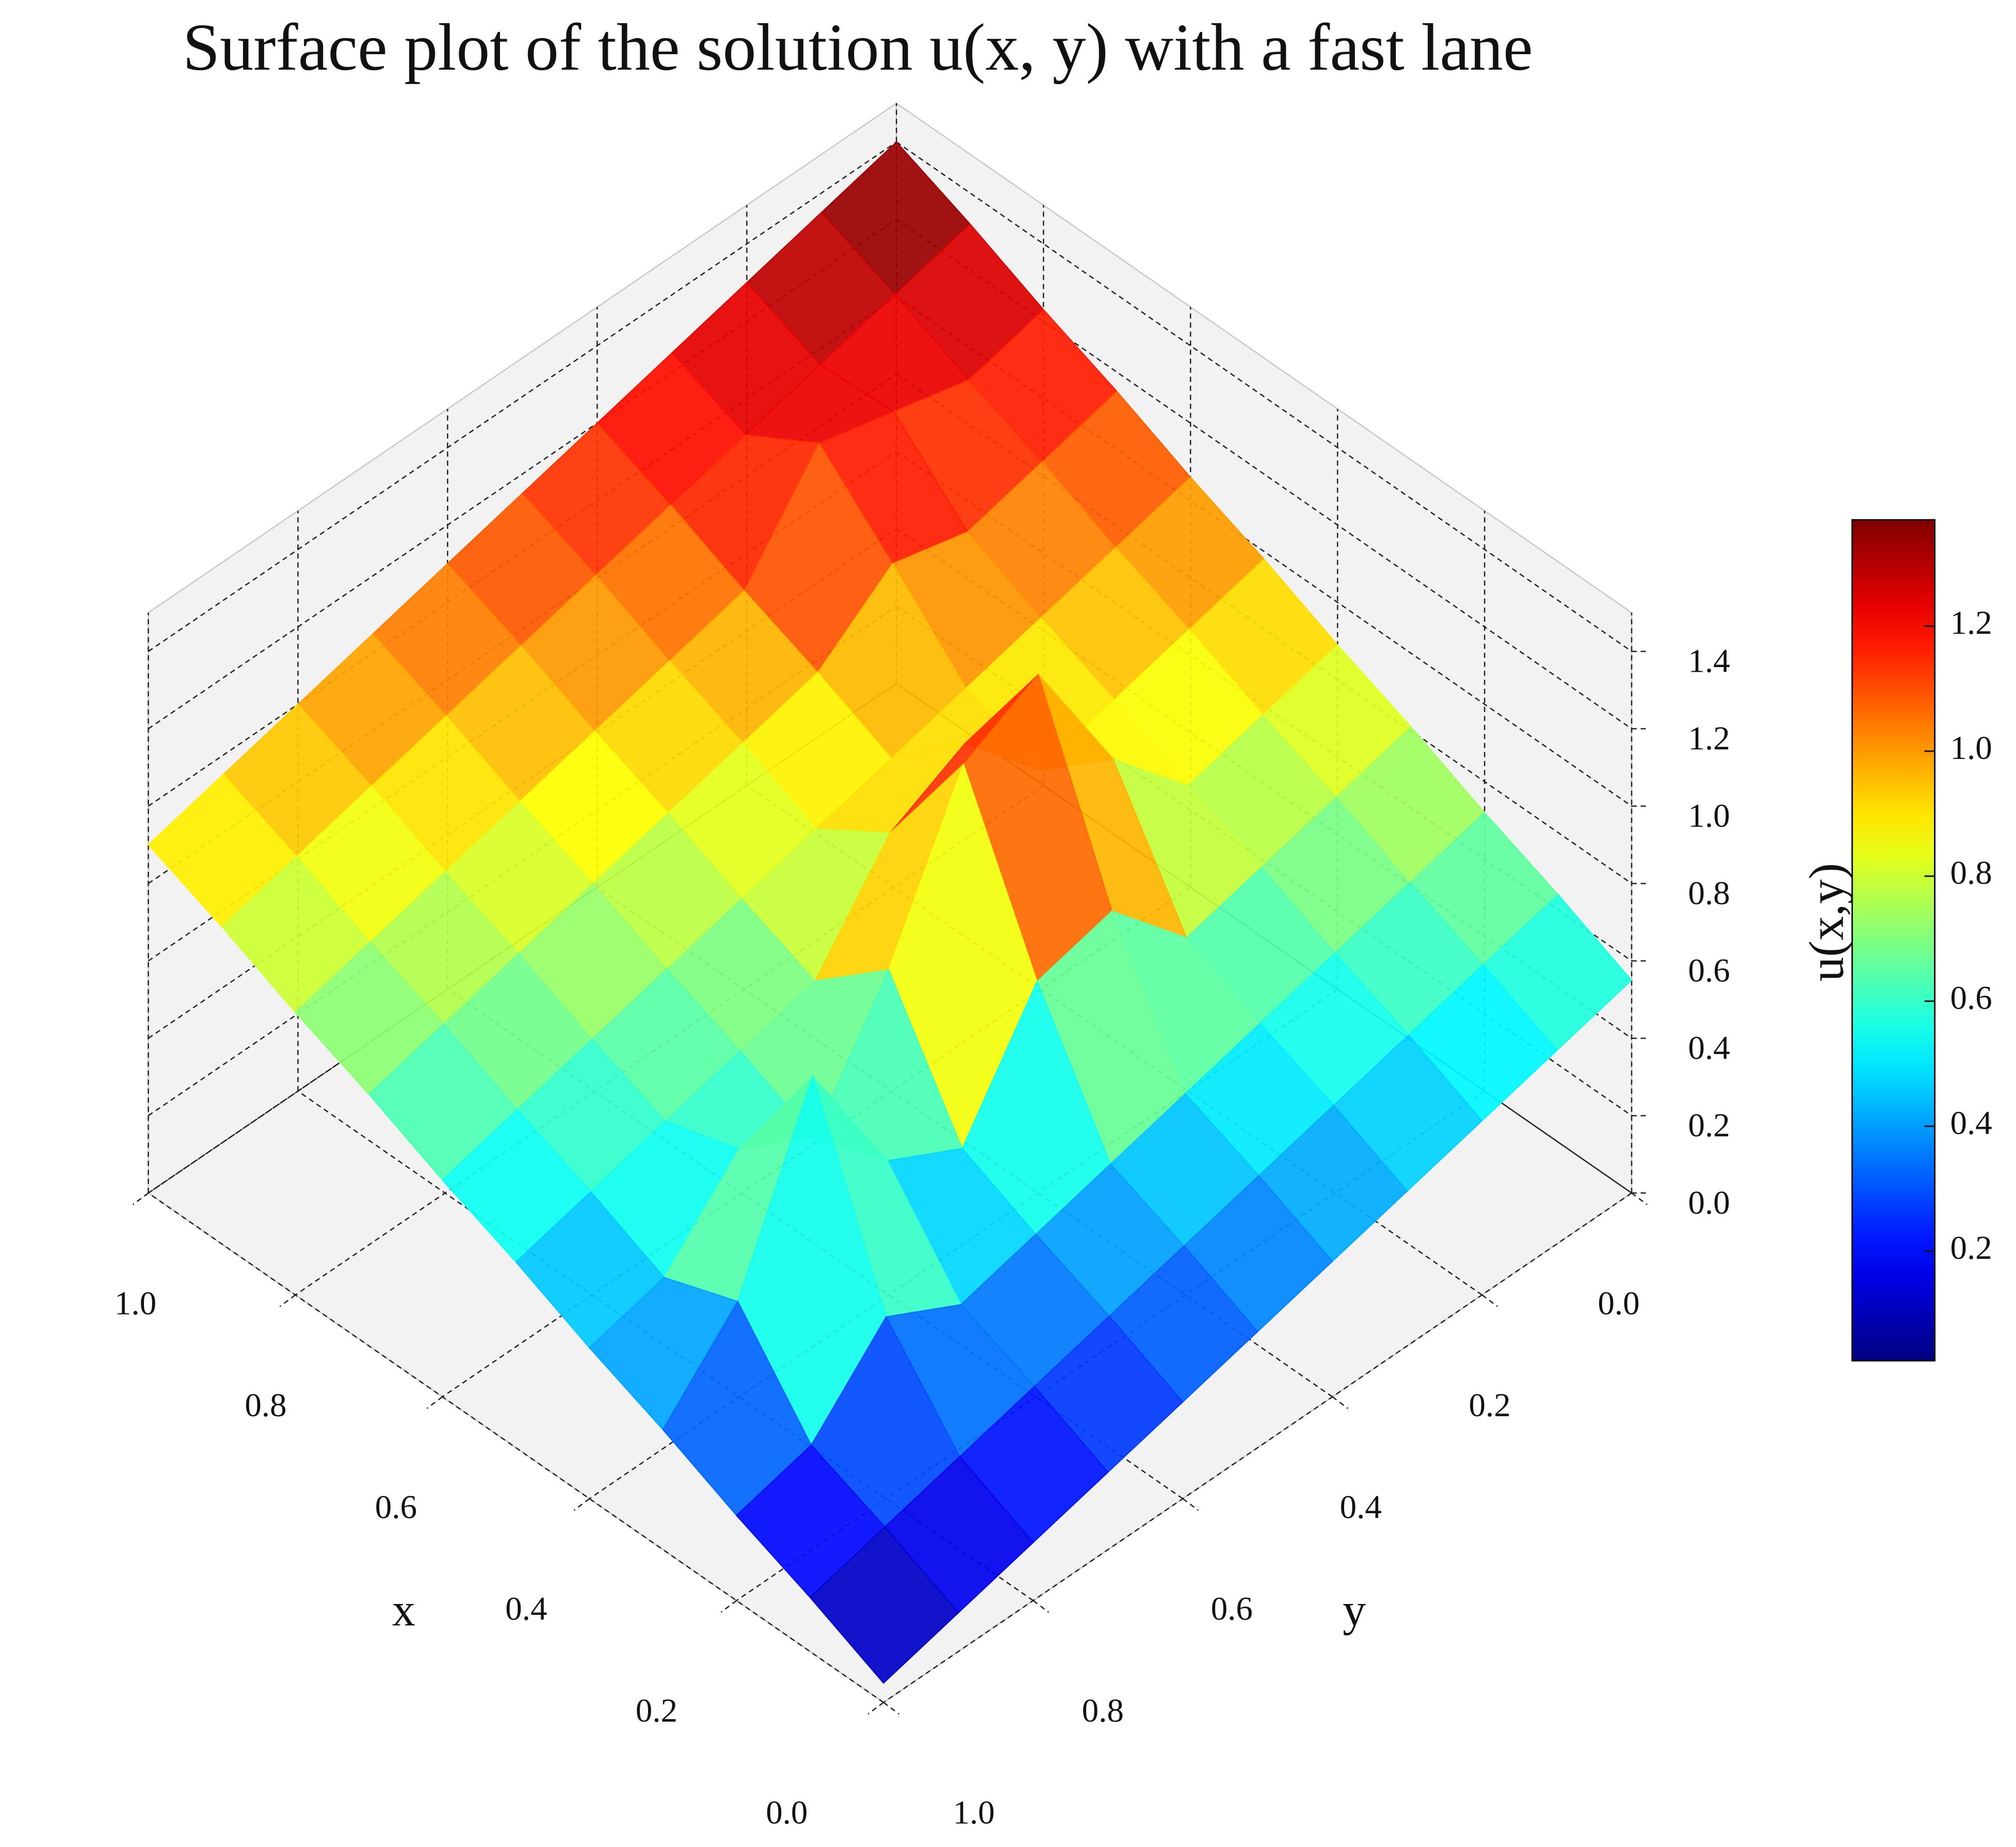 The height and width of the screenshot is (1847, 2016). What do you see at coordinates (1709, 1048) in the screenshot?
I see `z-tick-label: 0.4` at bounding box center [1709, 1048].